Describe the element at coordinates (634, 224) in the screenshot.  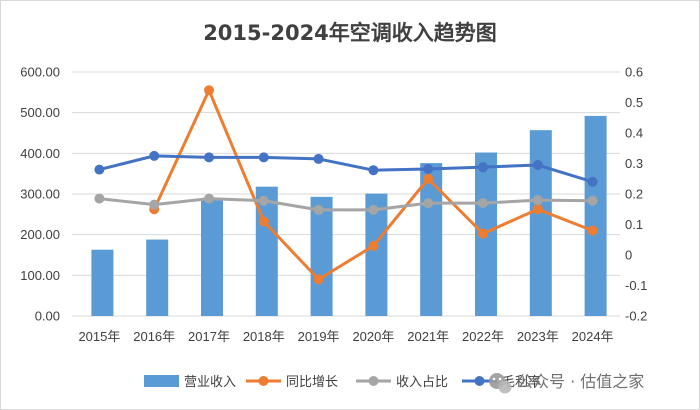
I see `right-tick-label: 0.1` at that location.